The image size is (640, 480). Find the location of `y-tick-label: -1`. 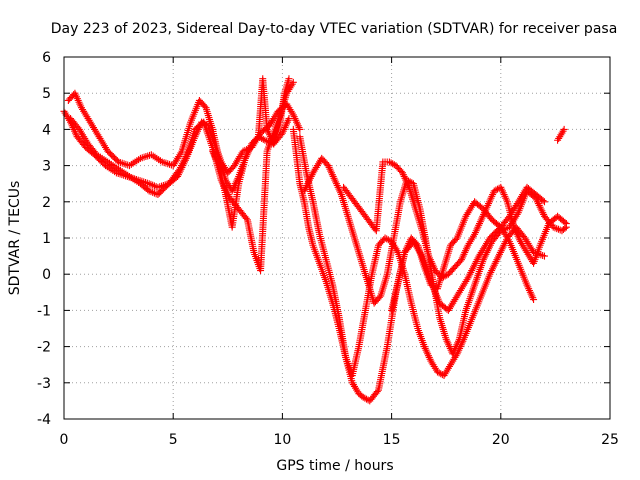

y-tick-label: -1 is located at coordinates (44, 311).